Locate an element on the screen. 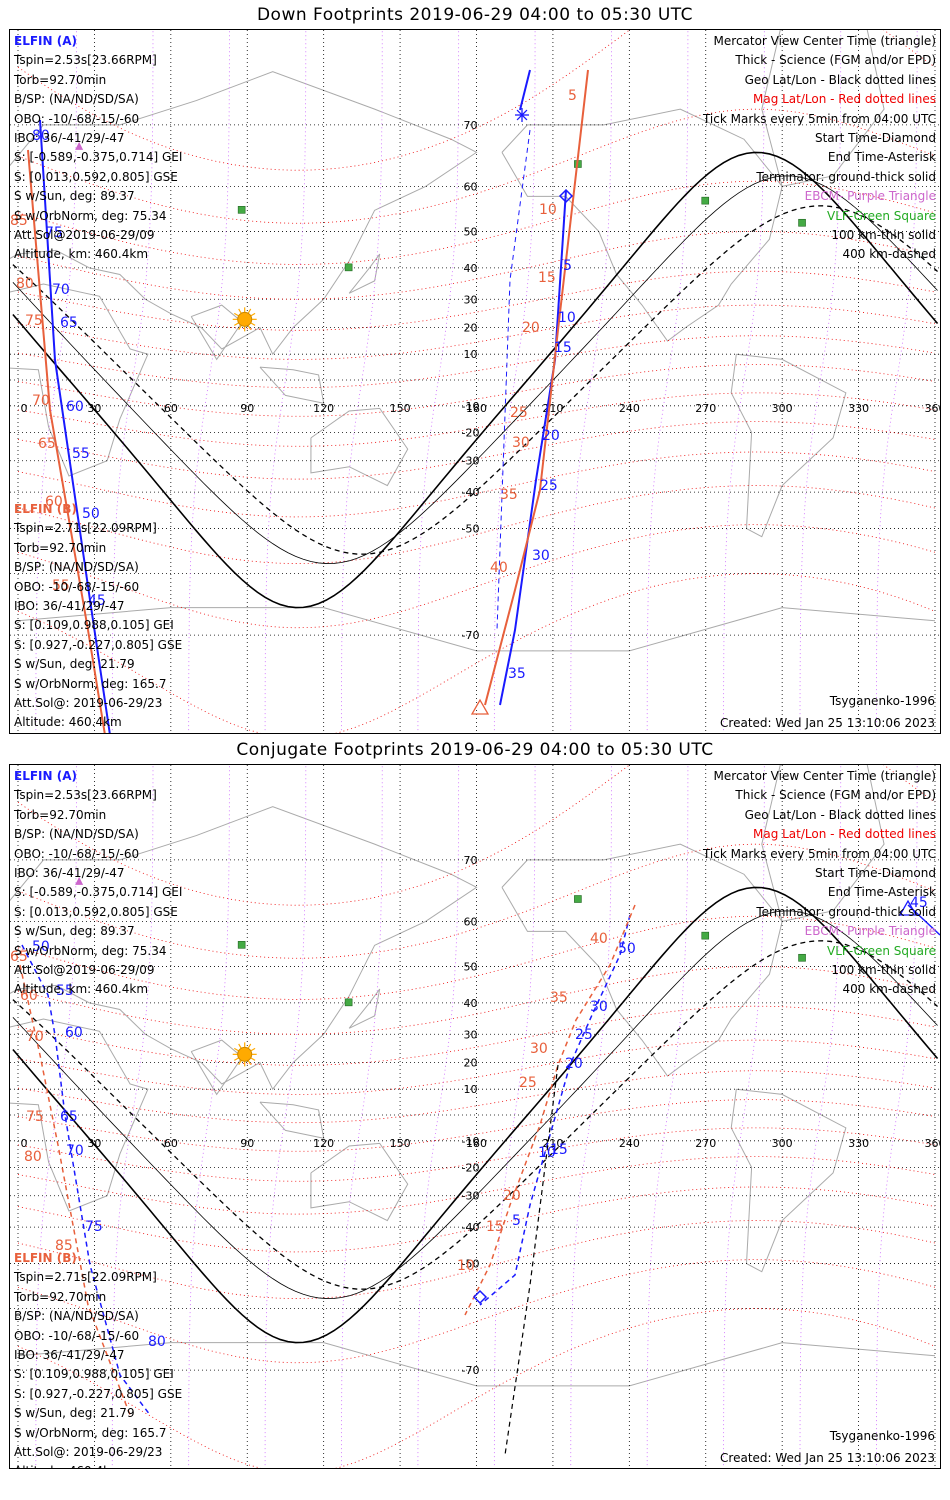 The image size is (950, 1500). lat-tick-label: 40 is located at coordinates (471, 1003).